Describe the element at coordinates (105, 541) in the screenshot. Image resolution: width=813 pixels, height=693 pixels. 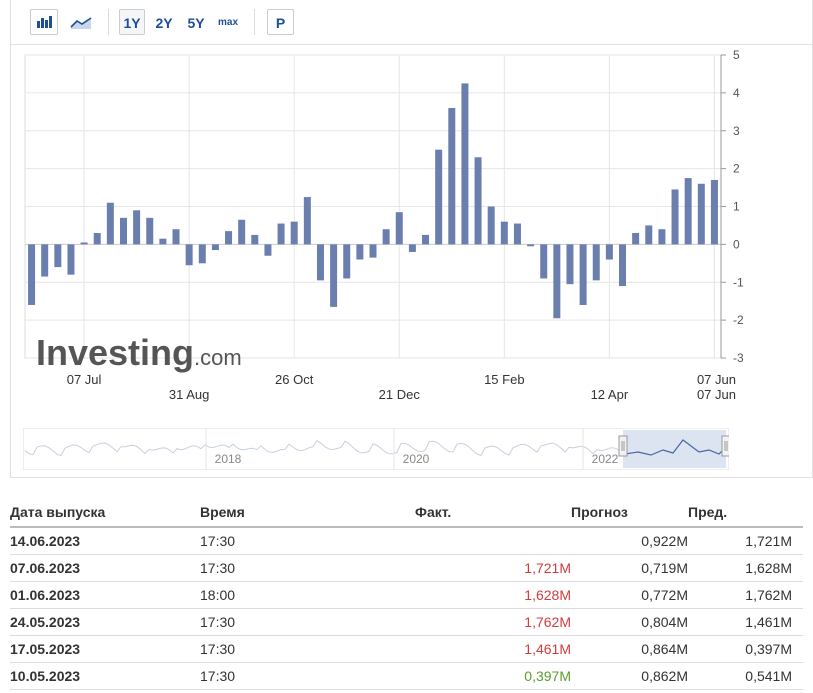
I see `row-date: 14.06.2023` at that location.